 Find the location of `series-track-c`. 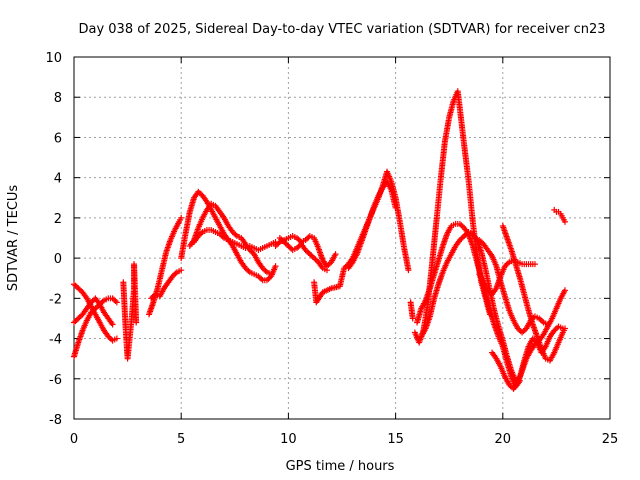

series-track-c is located at coordinates (93, 311).